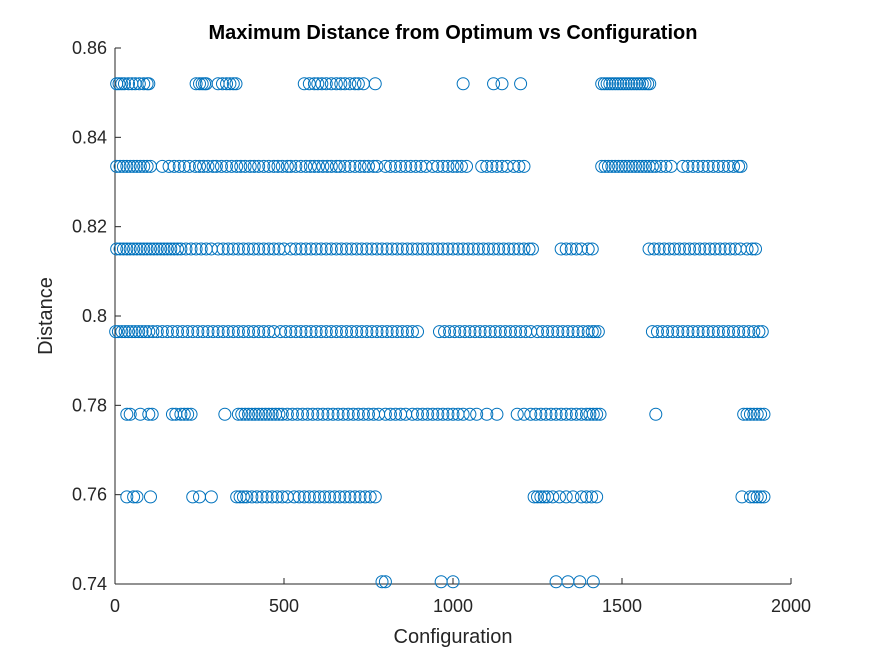 Image resolution: width=875 pixels, height=656 pixels. What do you see at coordinates (89, 584) in the screenshot?
I see `y-tick-label: 0.74` at bounding box center [89, 584].